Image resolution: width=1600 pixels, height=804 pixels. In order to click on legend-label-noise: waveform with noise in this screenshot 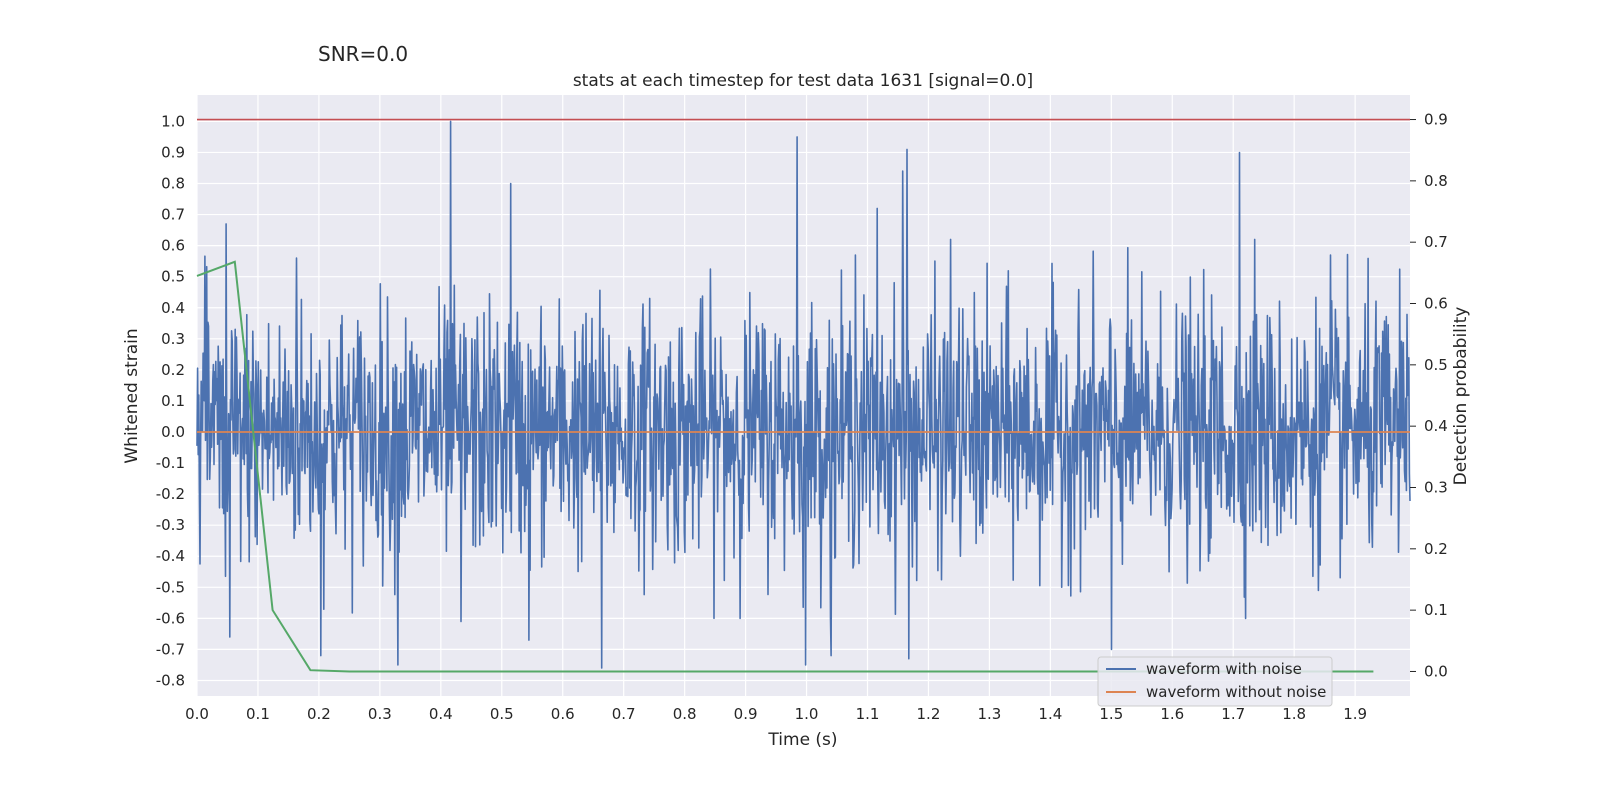, I will do `click(1224, 669)`.